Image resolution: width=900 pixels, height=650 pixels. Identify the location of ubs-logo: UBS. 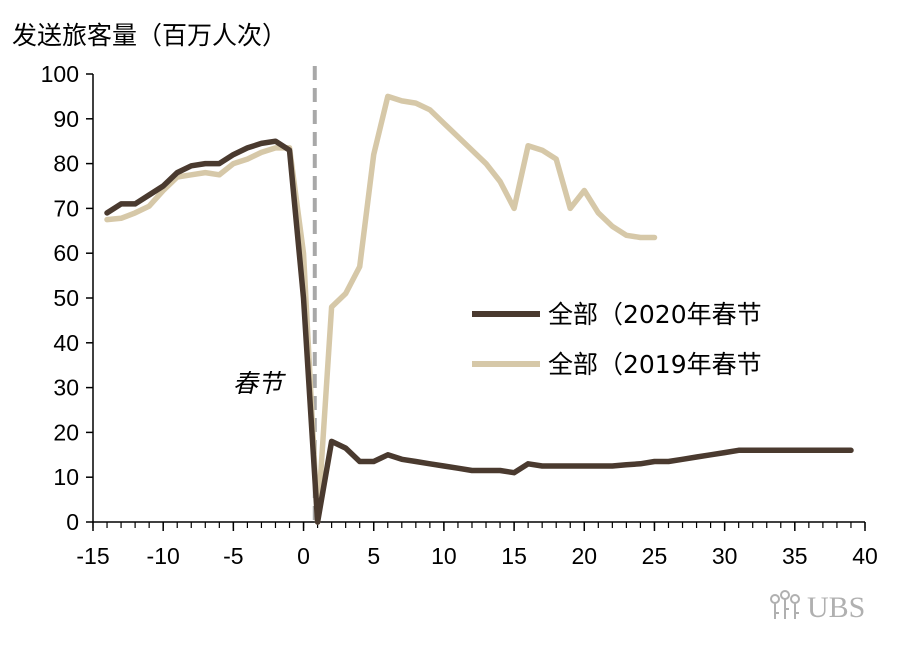
(817, 607).